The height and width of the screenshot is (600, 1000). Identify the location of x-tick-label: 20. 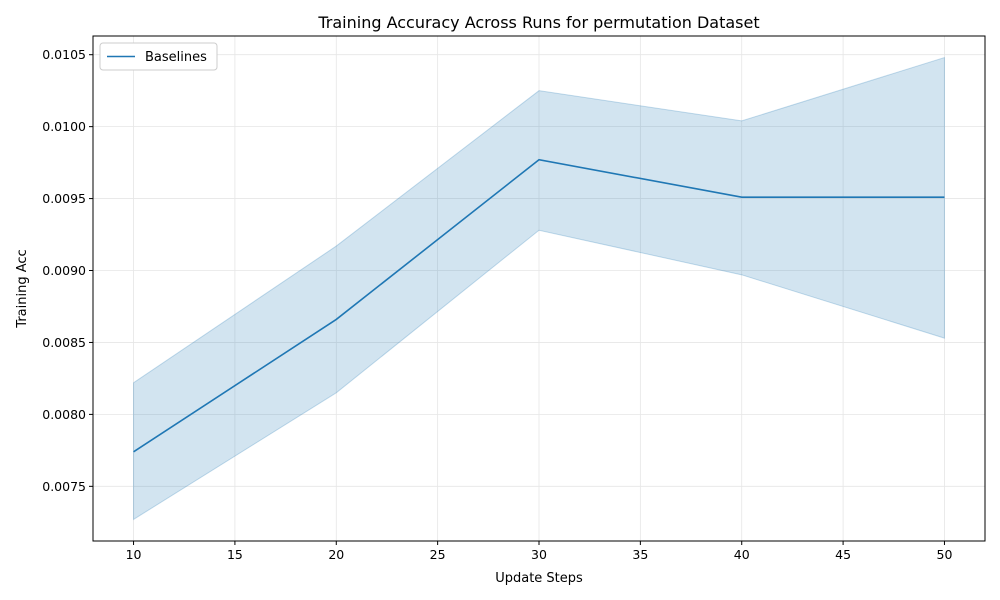
(336, 554).